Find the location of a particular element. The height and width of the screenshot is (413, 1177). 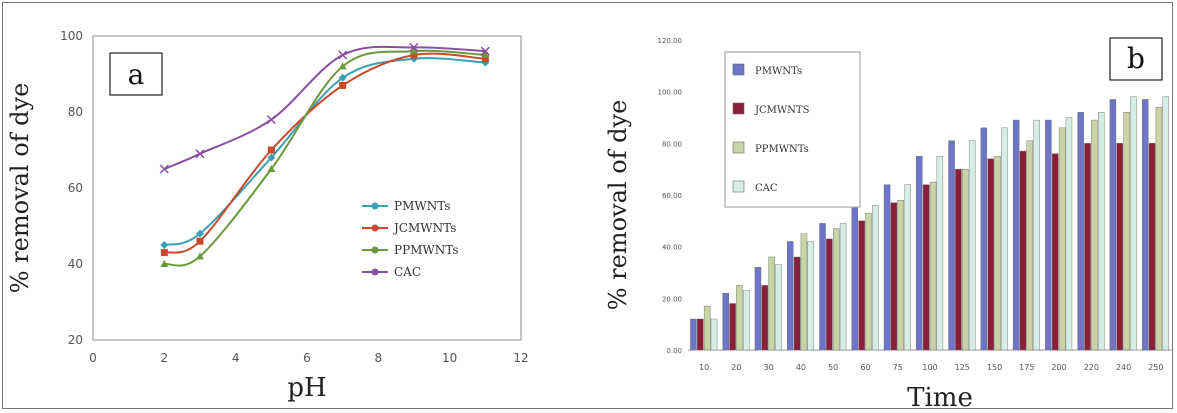

chart-a-xtick-label: 12 is located at coordinates (520, 358).